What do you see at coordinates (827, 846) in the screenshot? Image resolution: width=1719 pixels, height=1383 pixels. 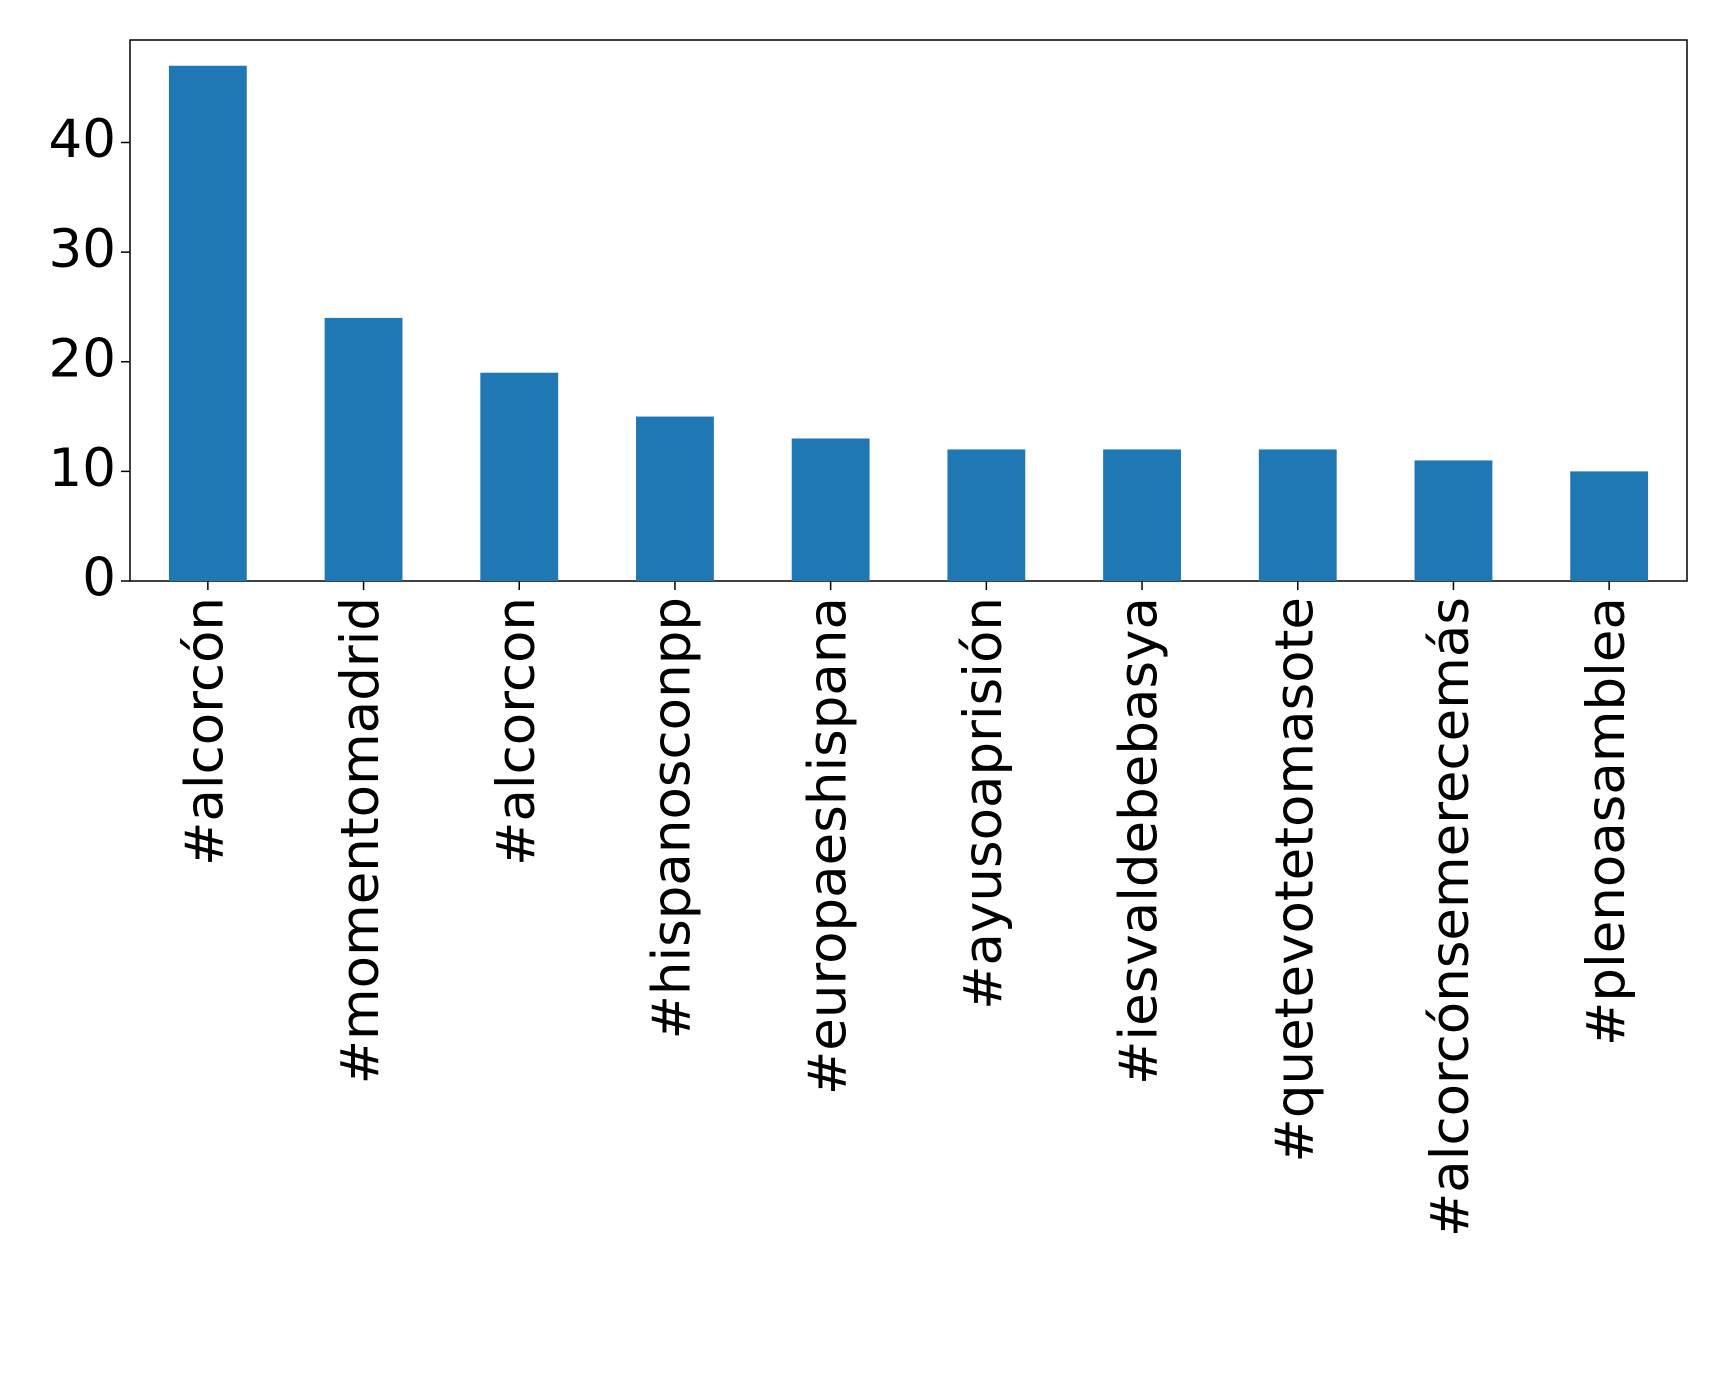 I see `x-tick-label: #europaeshispana` at bounding box center [827, 846].